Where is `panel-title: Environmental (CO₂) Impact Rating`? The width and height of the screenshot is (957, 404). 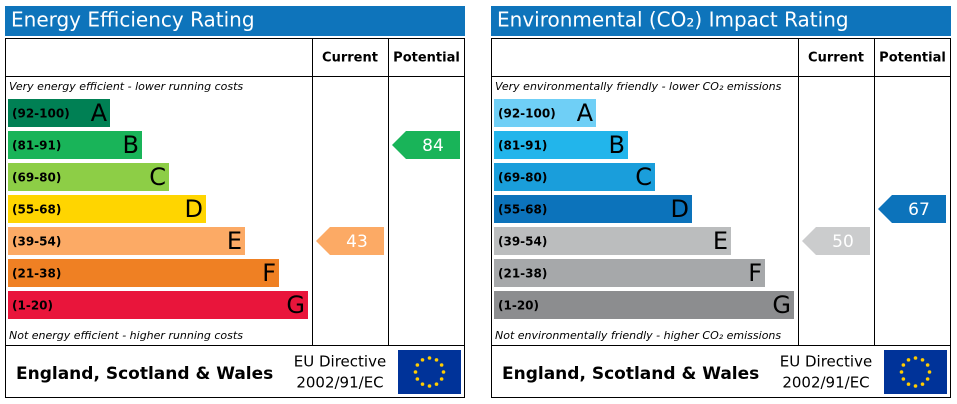
panel-title: Environmental (CO₂) Impact Rating is located at coordinates (673, 20).